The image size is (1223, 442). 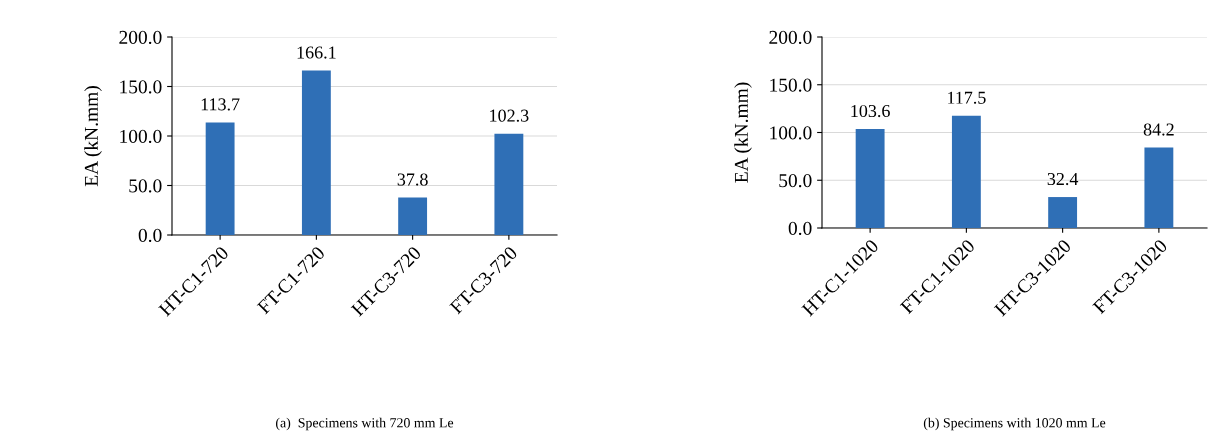 I want to click on data-label: 166.1, so click(x=316, y=52).